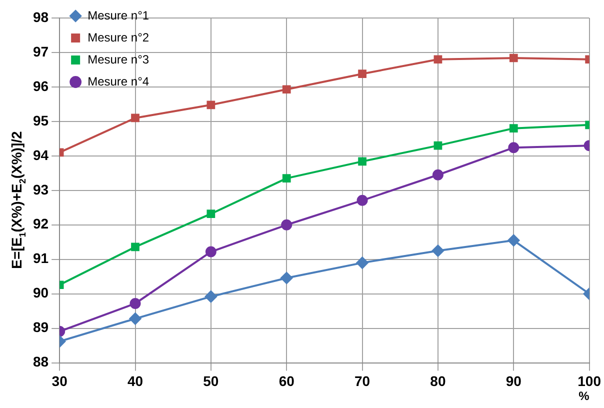 The image size is (604, 408). What do you see at coordinates (40, 86) in the screenshot?
I see `y-tick-label: 96` at bounding box center [40, 86].